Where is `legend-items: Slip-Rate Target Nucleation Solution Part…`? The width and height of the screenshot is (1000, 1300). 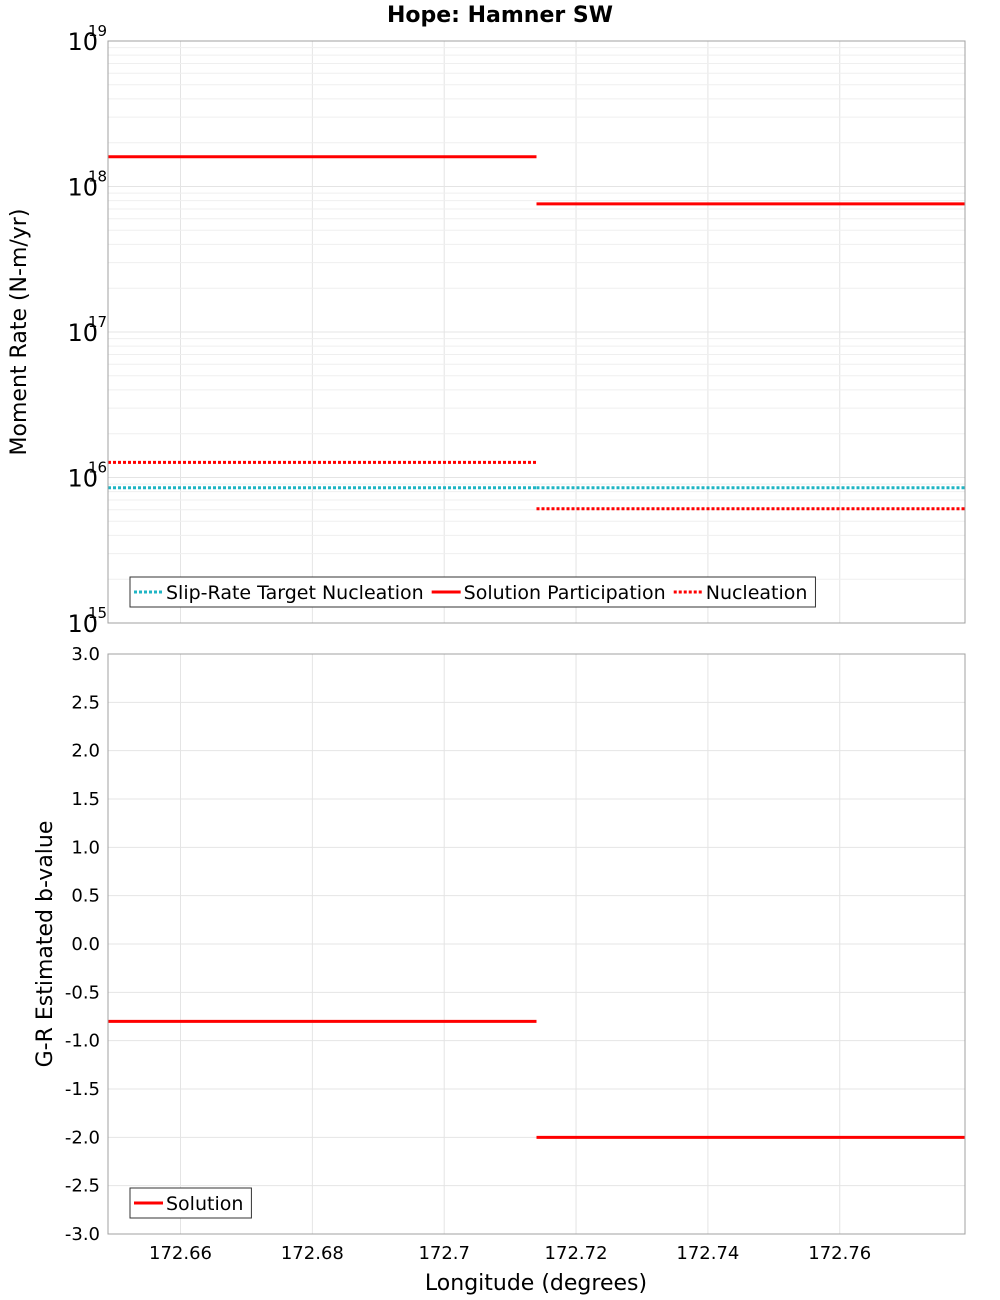
legend-items: Slip-Rate Target Nucleation Solution Part… is located at coordinates (470, 593).